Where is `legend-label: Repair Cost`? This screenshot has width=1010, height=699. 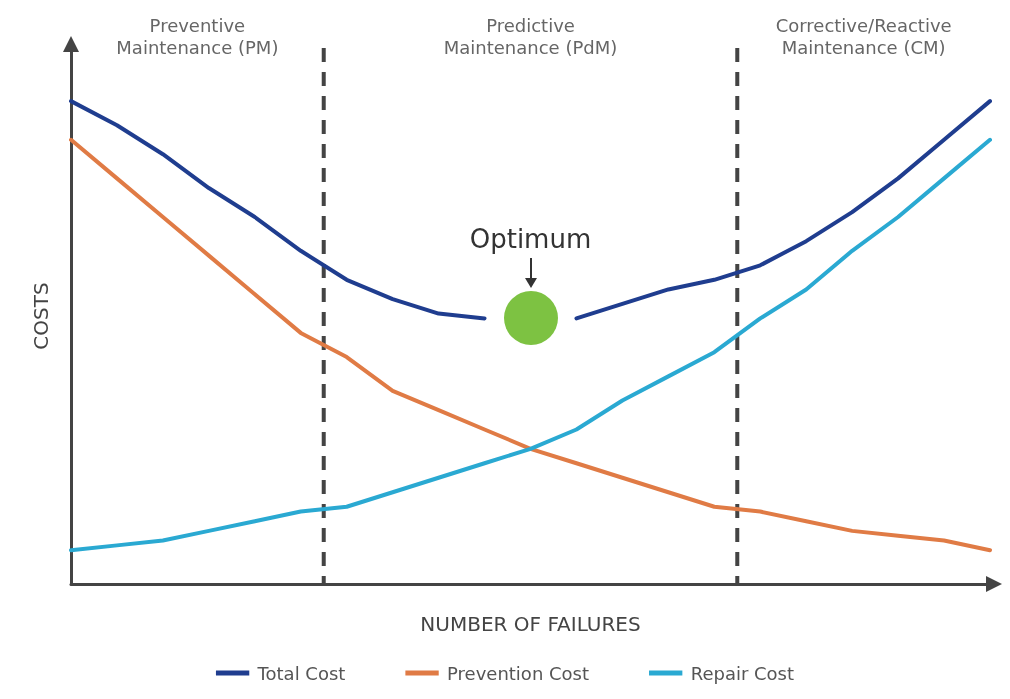
legend-label: Repair Cost is located at coordinates (742, 673).